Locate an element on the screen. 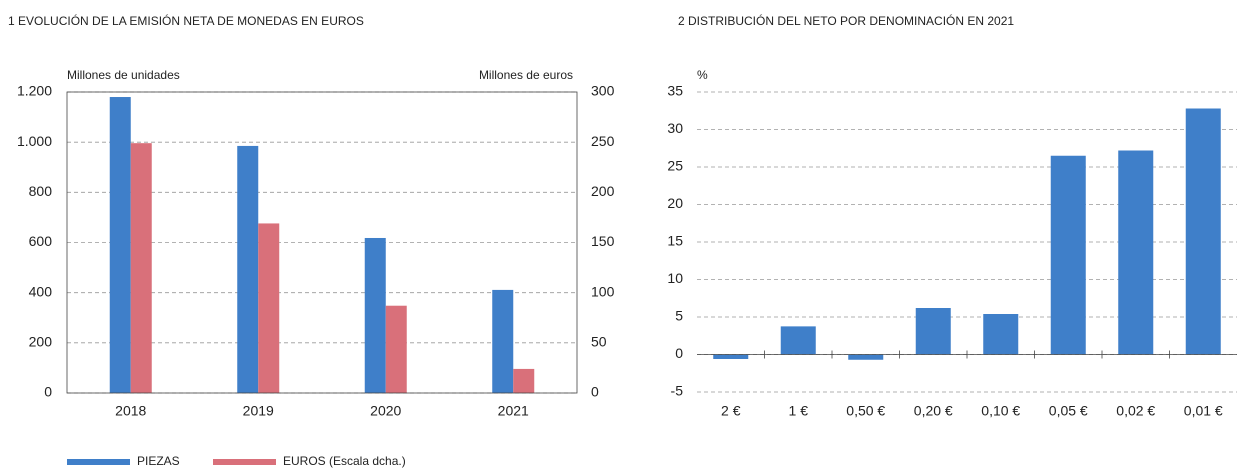 The width and height of the screenshot is (1251, 471). y-tick-label: 1.000 is located at coordinates (34, 141).